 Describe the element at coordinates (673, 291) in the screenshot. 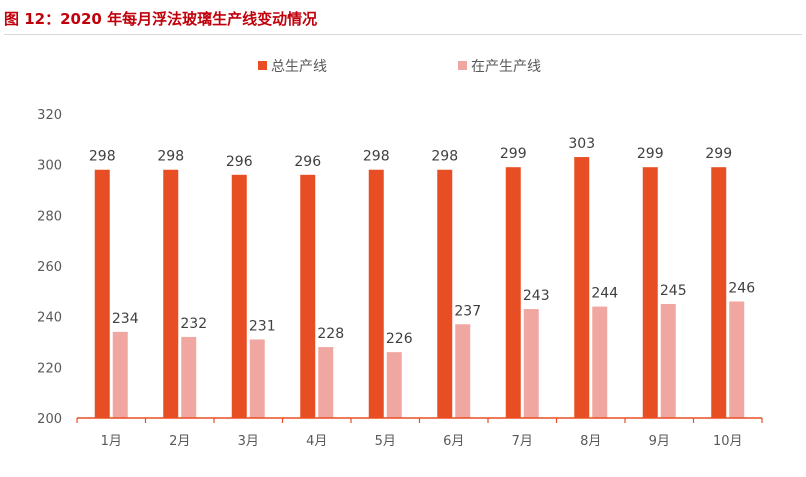

I see `data-label: 245` at that location.